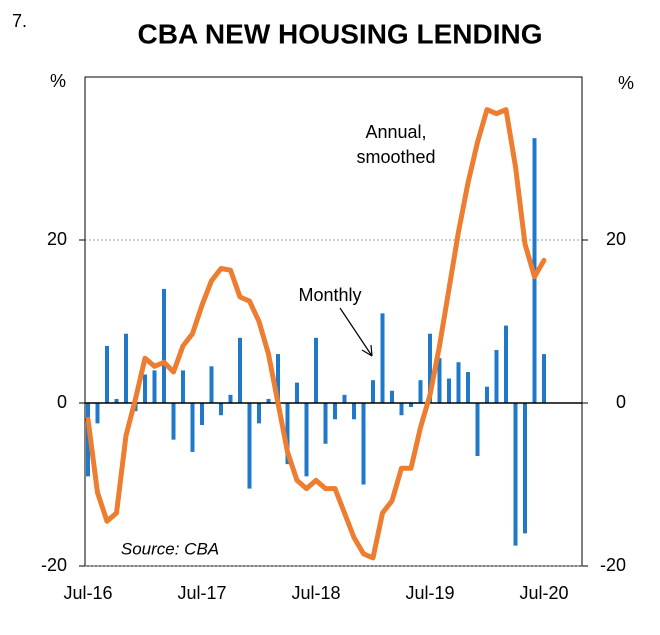 The height and width of the screenshot is (635, 660). I want to click on y2-tick-label: 0, so click(621, 402).